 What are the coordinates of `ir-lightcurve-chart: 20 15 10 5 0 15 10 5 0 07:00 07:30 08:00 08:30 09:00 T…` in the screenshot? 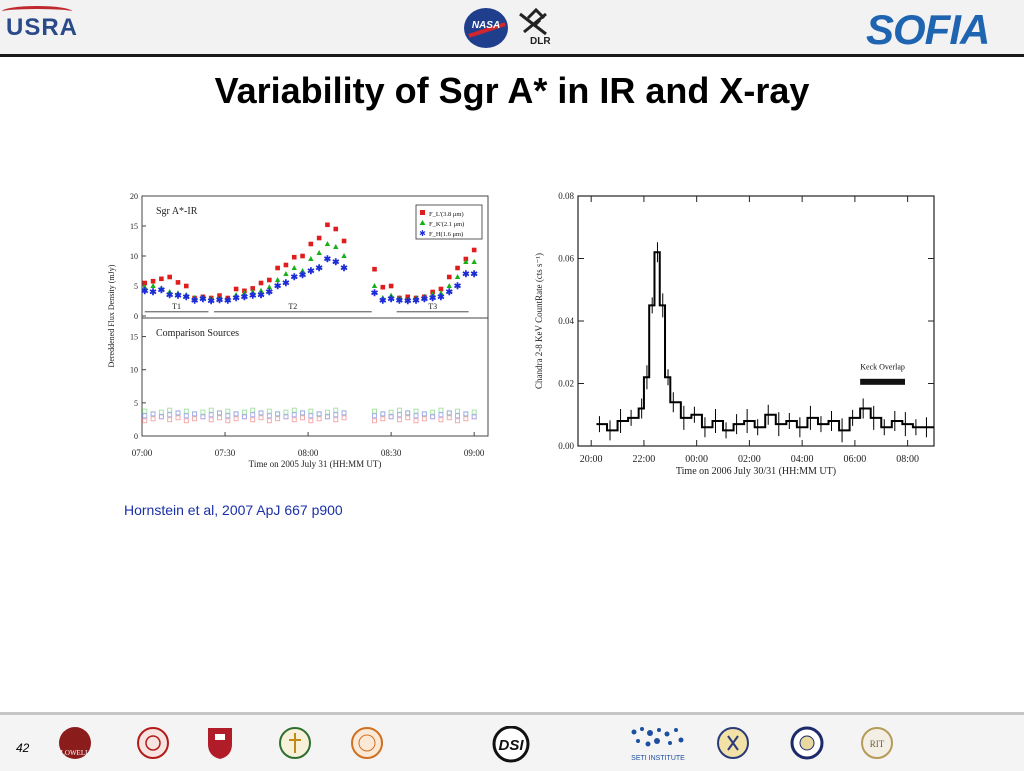 It's located at (299, 332).